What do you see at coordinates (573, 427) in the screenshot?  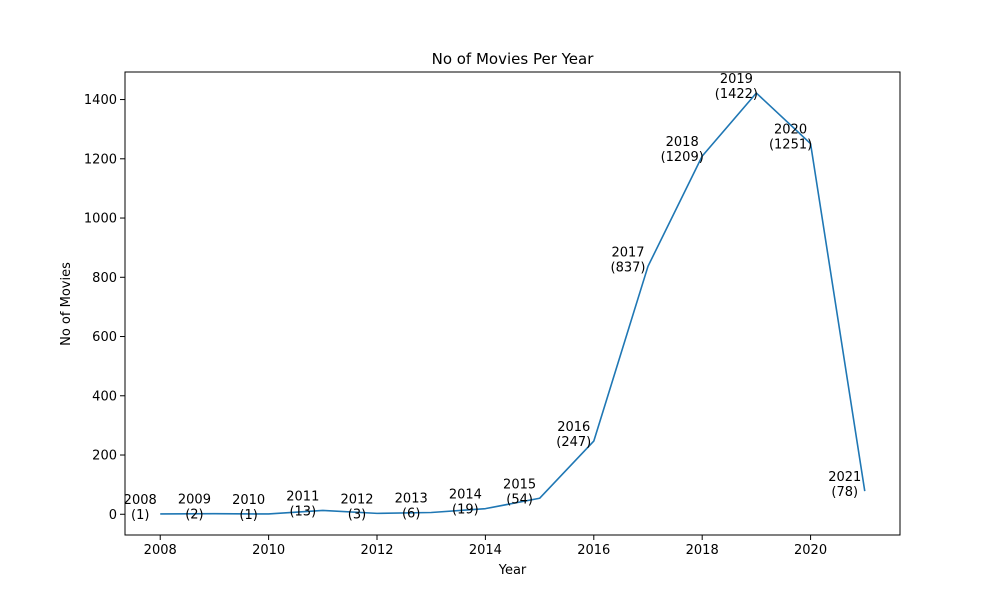 I see `annotation-year: 2016` at bounding box center [573, 427].